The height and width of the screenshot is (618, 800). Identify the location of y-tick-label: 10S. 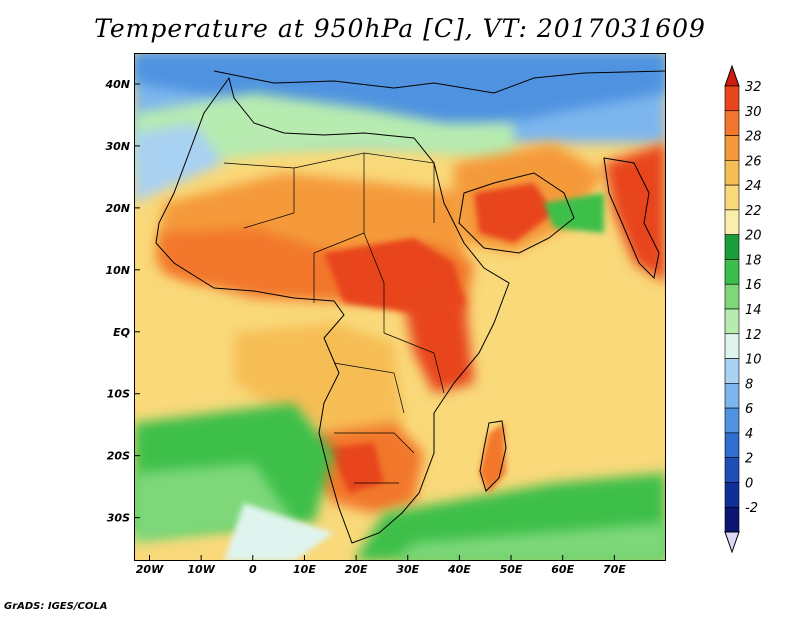
(118, 394).